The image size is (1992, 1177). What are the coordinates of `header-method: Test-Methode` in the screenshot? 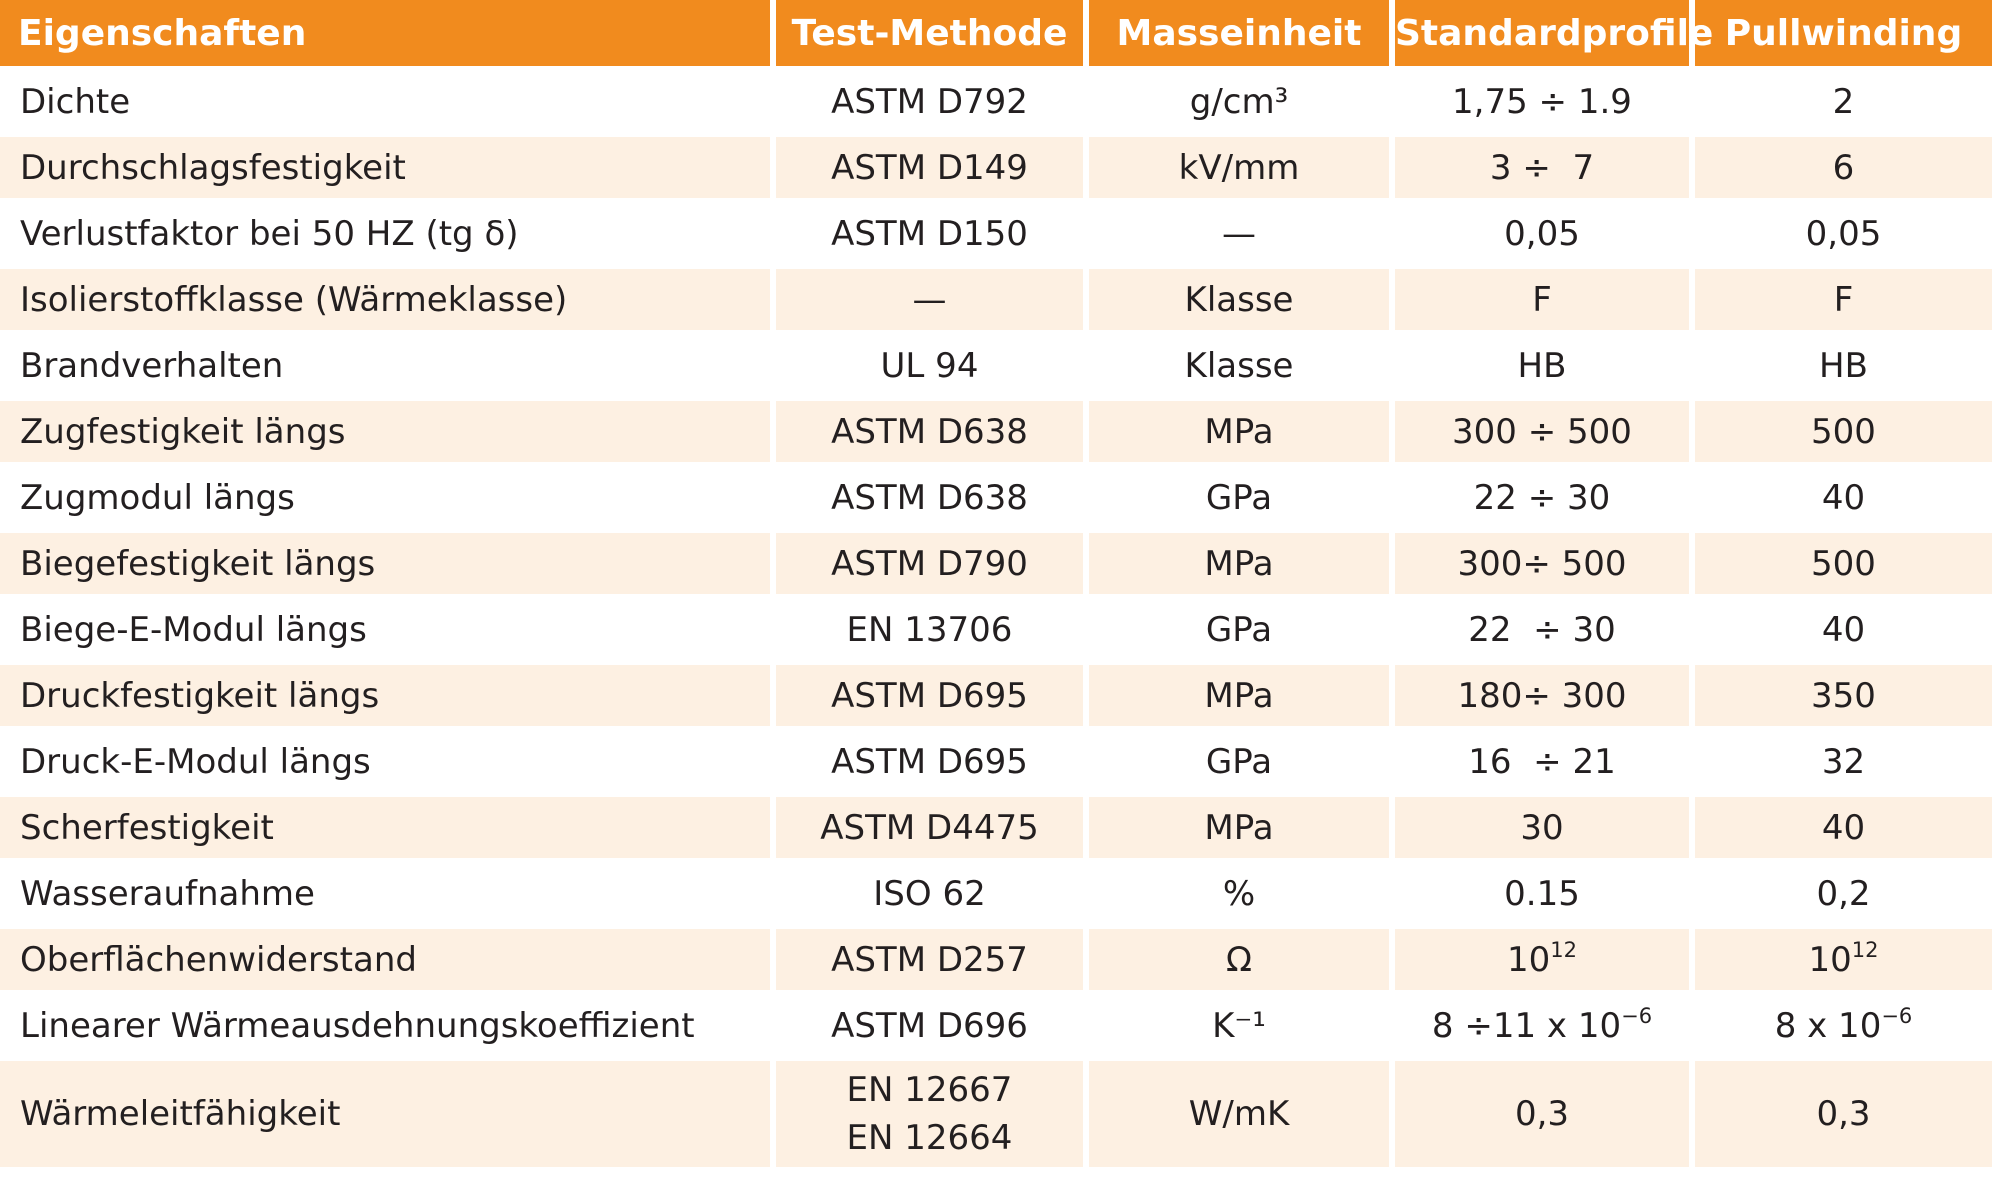 It's located at (932, 35).